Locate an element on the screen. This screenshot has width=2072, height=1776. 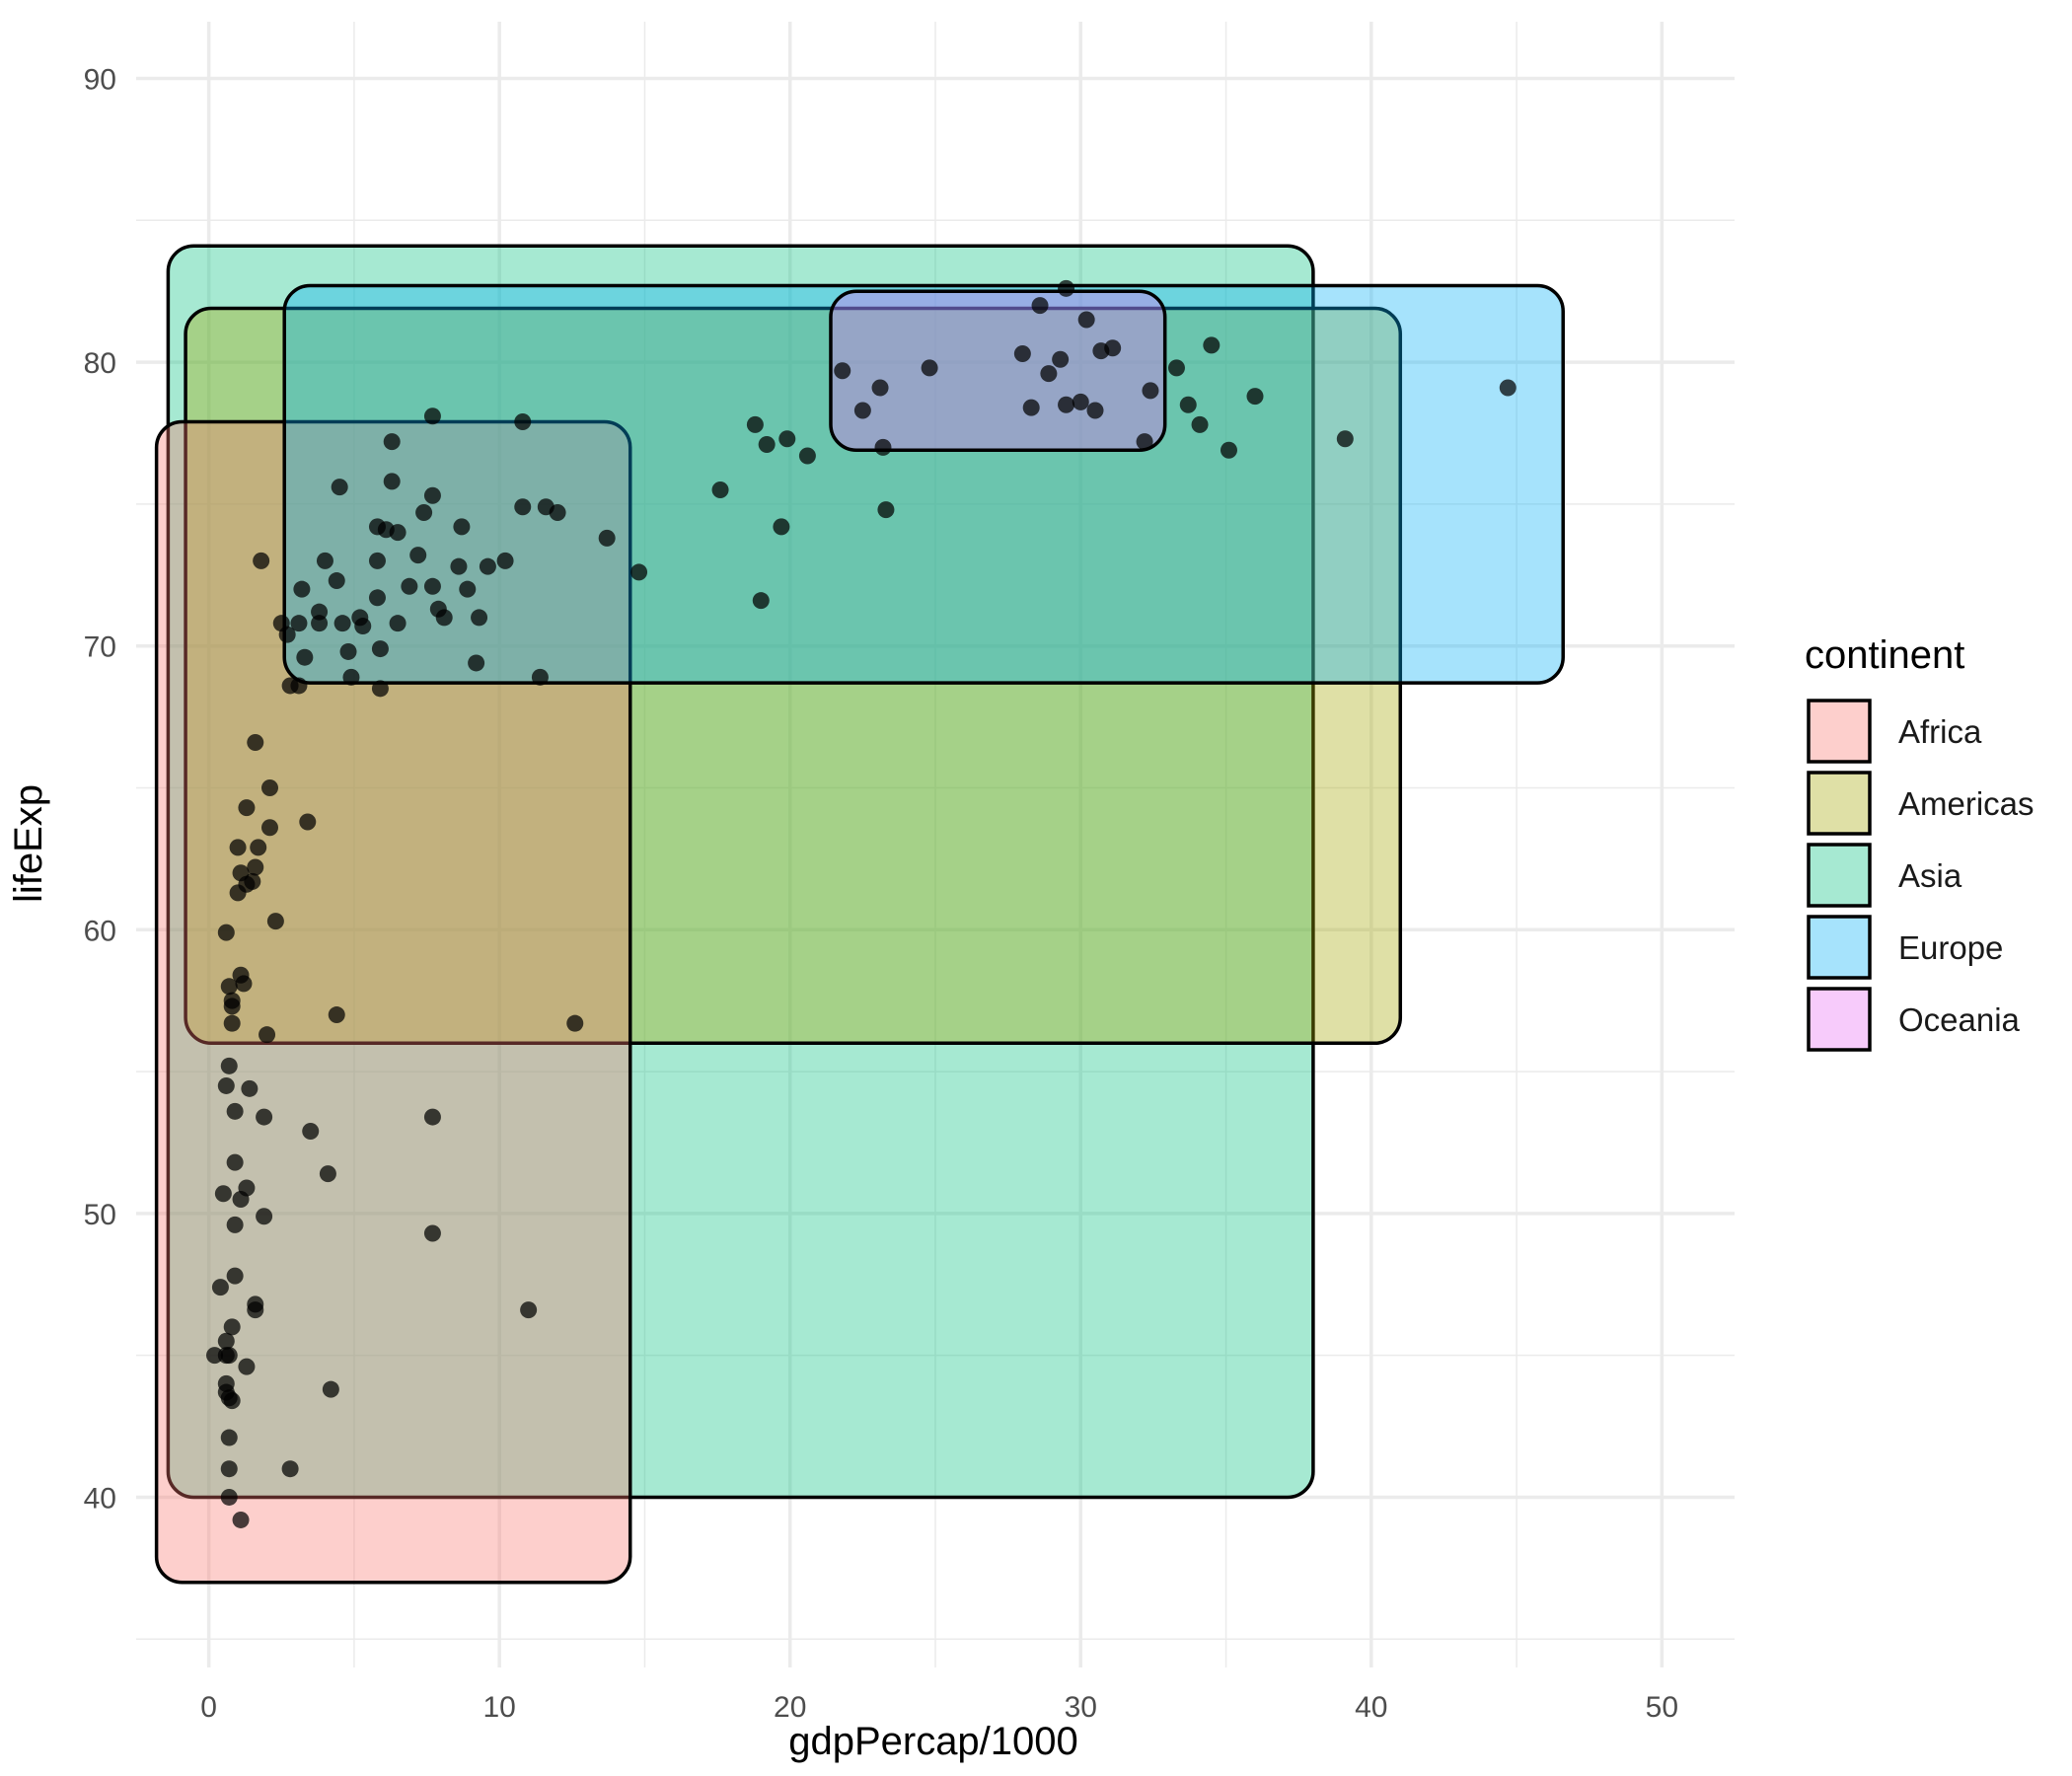
x-tick-label: 40 is located at coordinates (1371, 1707).